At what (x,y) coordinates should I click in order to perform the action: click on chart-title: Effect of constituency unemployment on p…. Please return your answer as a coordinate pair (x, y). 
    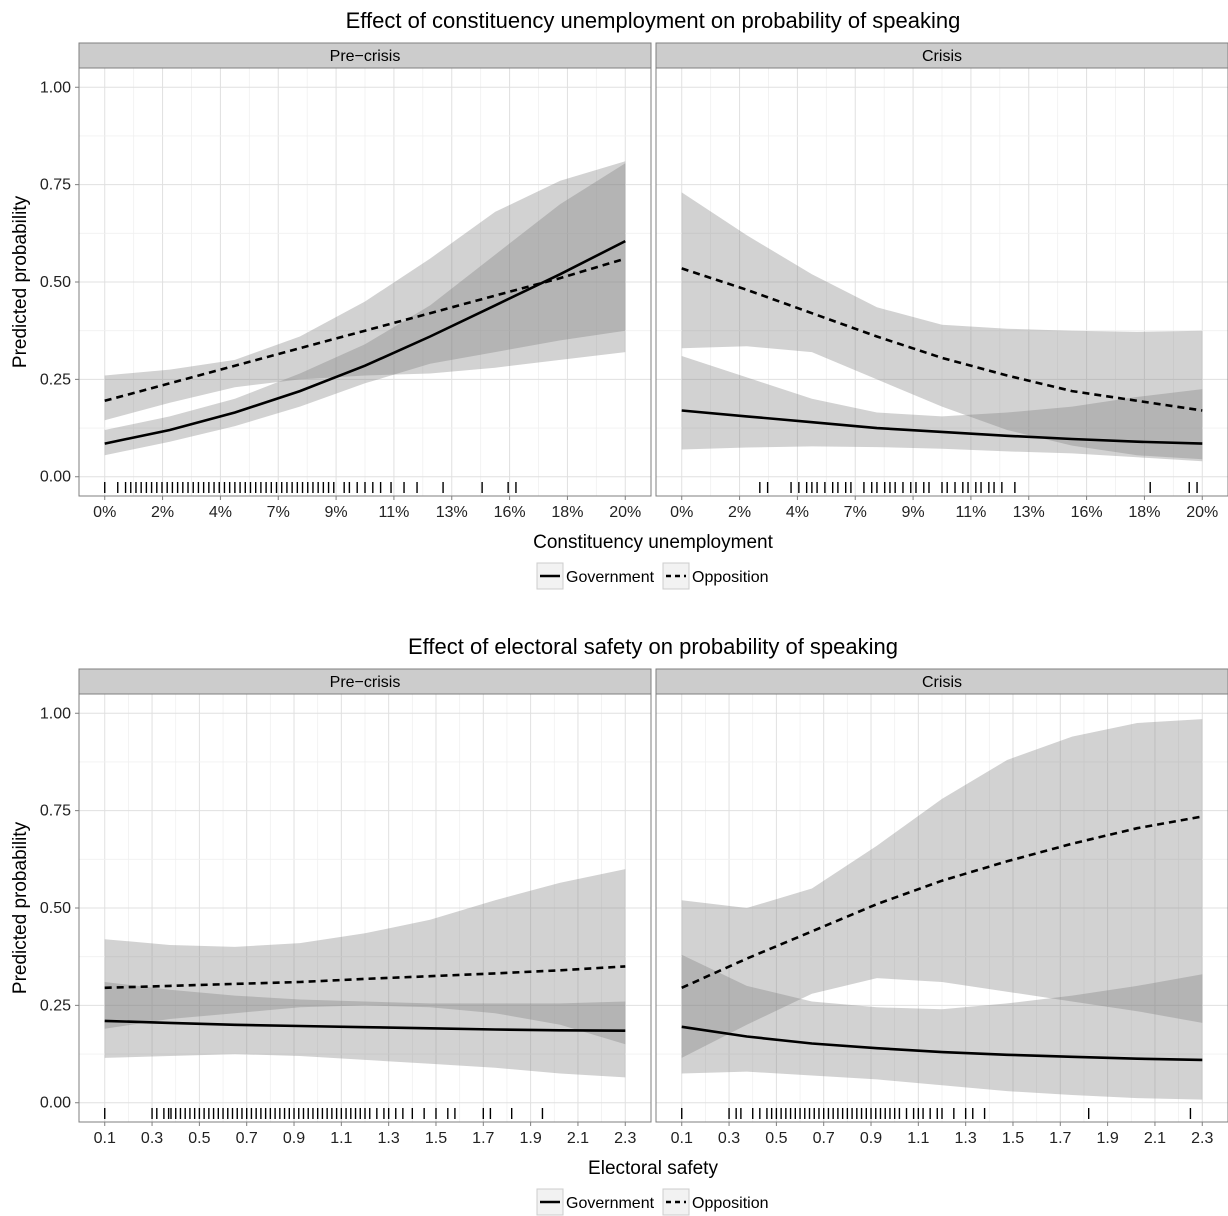
    Looking at the image, I should click on (653, 20).